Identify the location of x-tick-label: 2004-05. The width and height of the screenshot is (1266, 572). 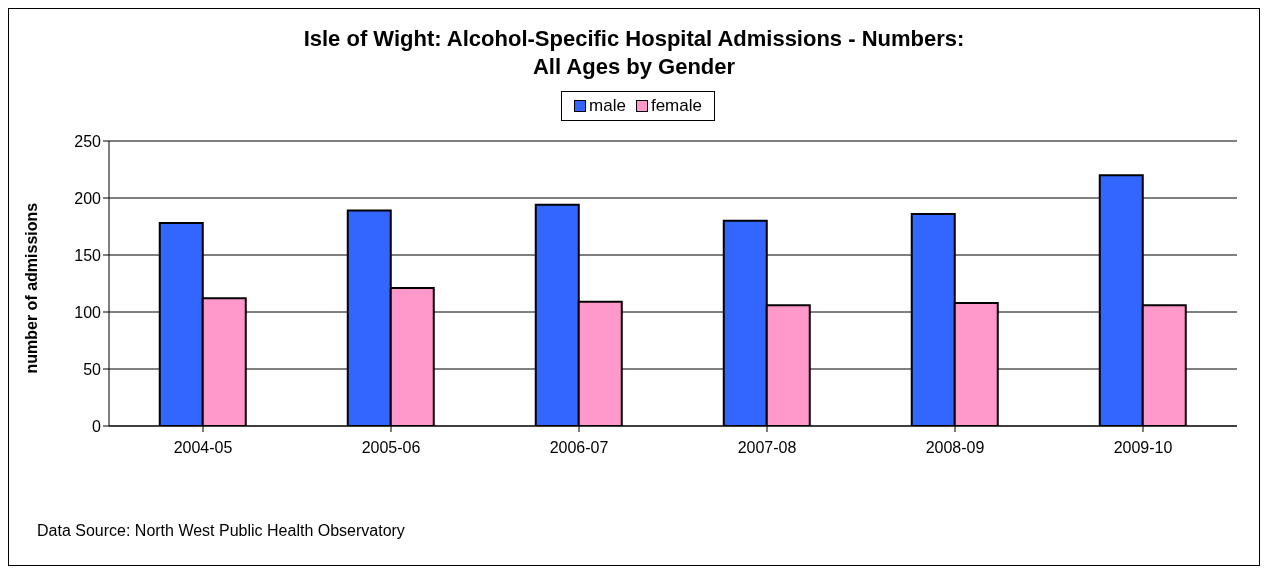
(203, 448).